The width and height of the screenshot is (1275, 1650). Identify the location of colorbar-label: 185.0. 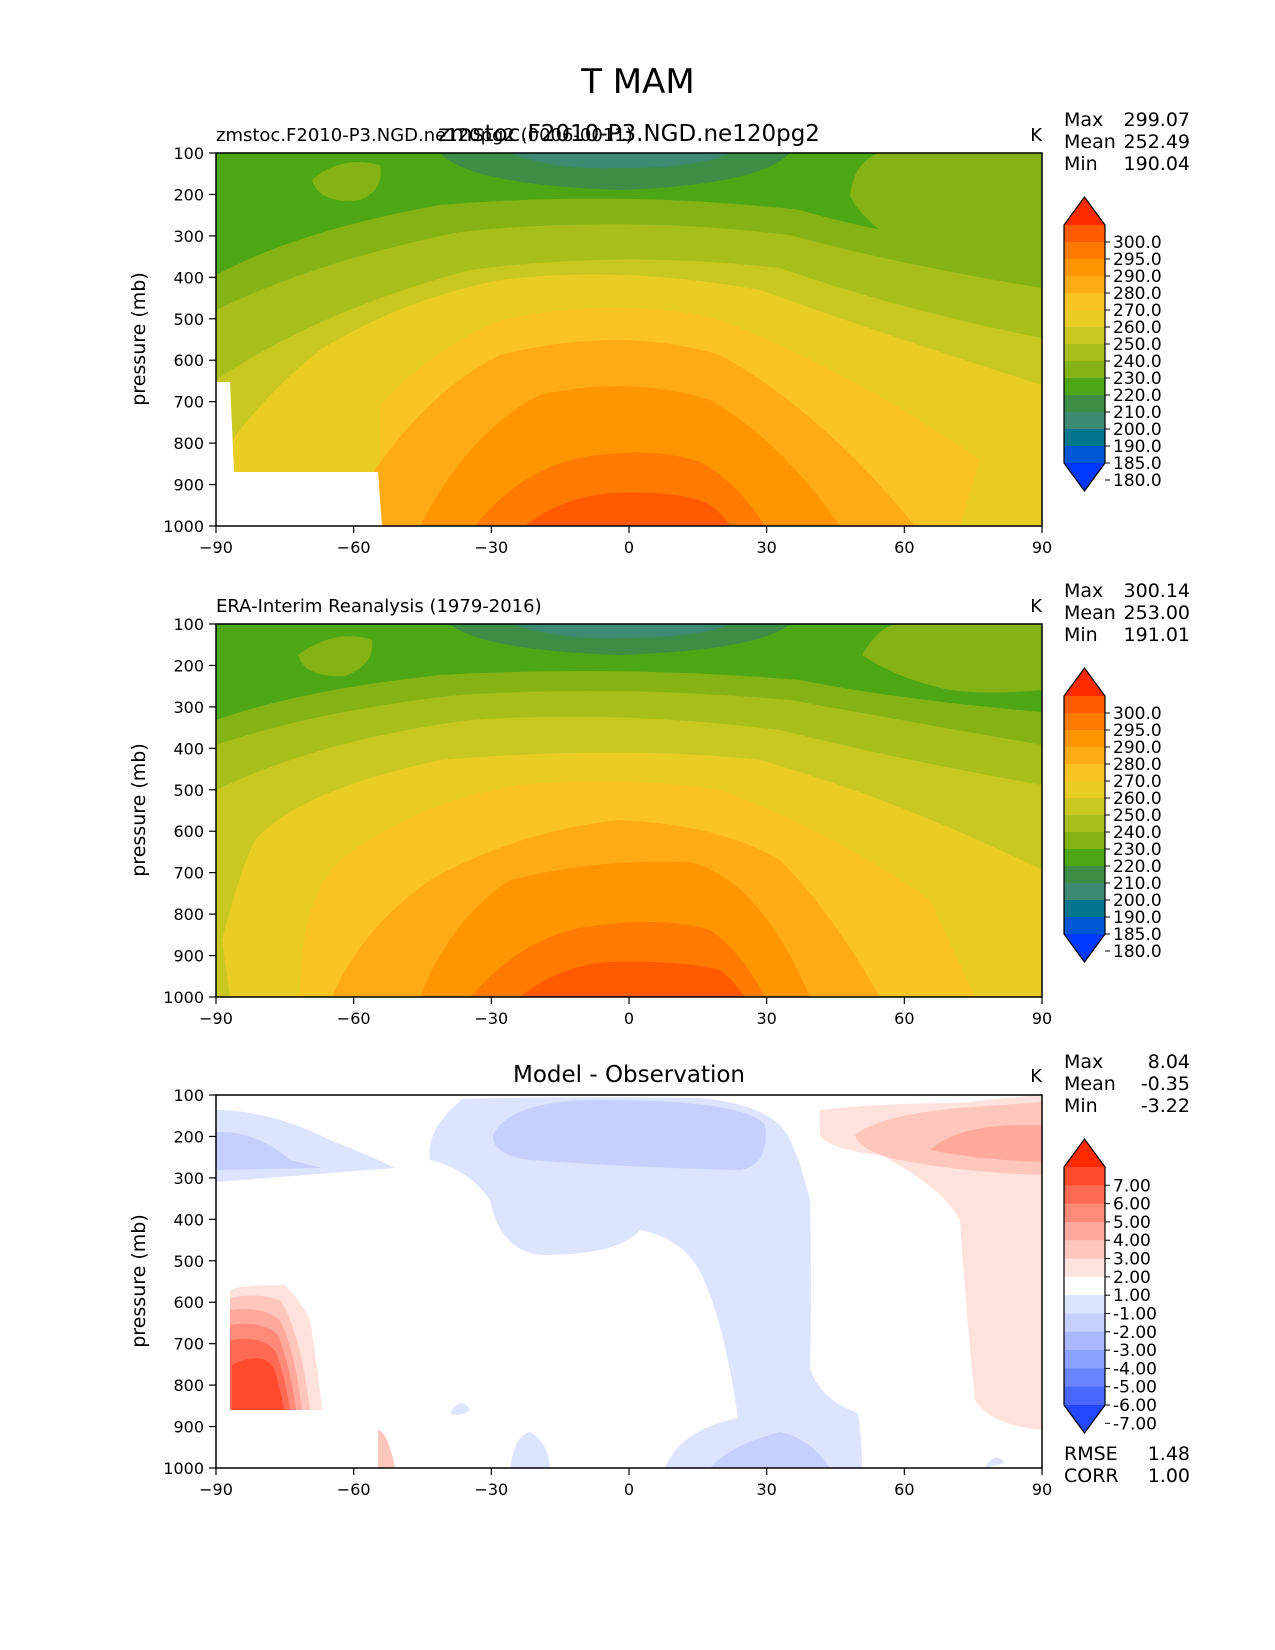
(1137, 464).